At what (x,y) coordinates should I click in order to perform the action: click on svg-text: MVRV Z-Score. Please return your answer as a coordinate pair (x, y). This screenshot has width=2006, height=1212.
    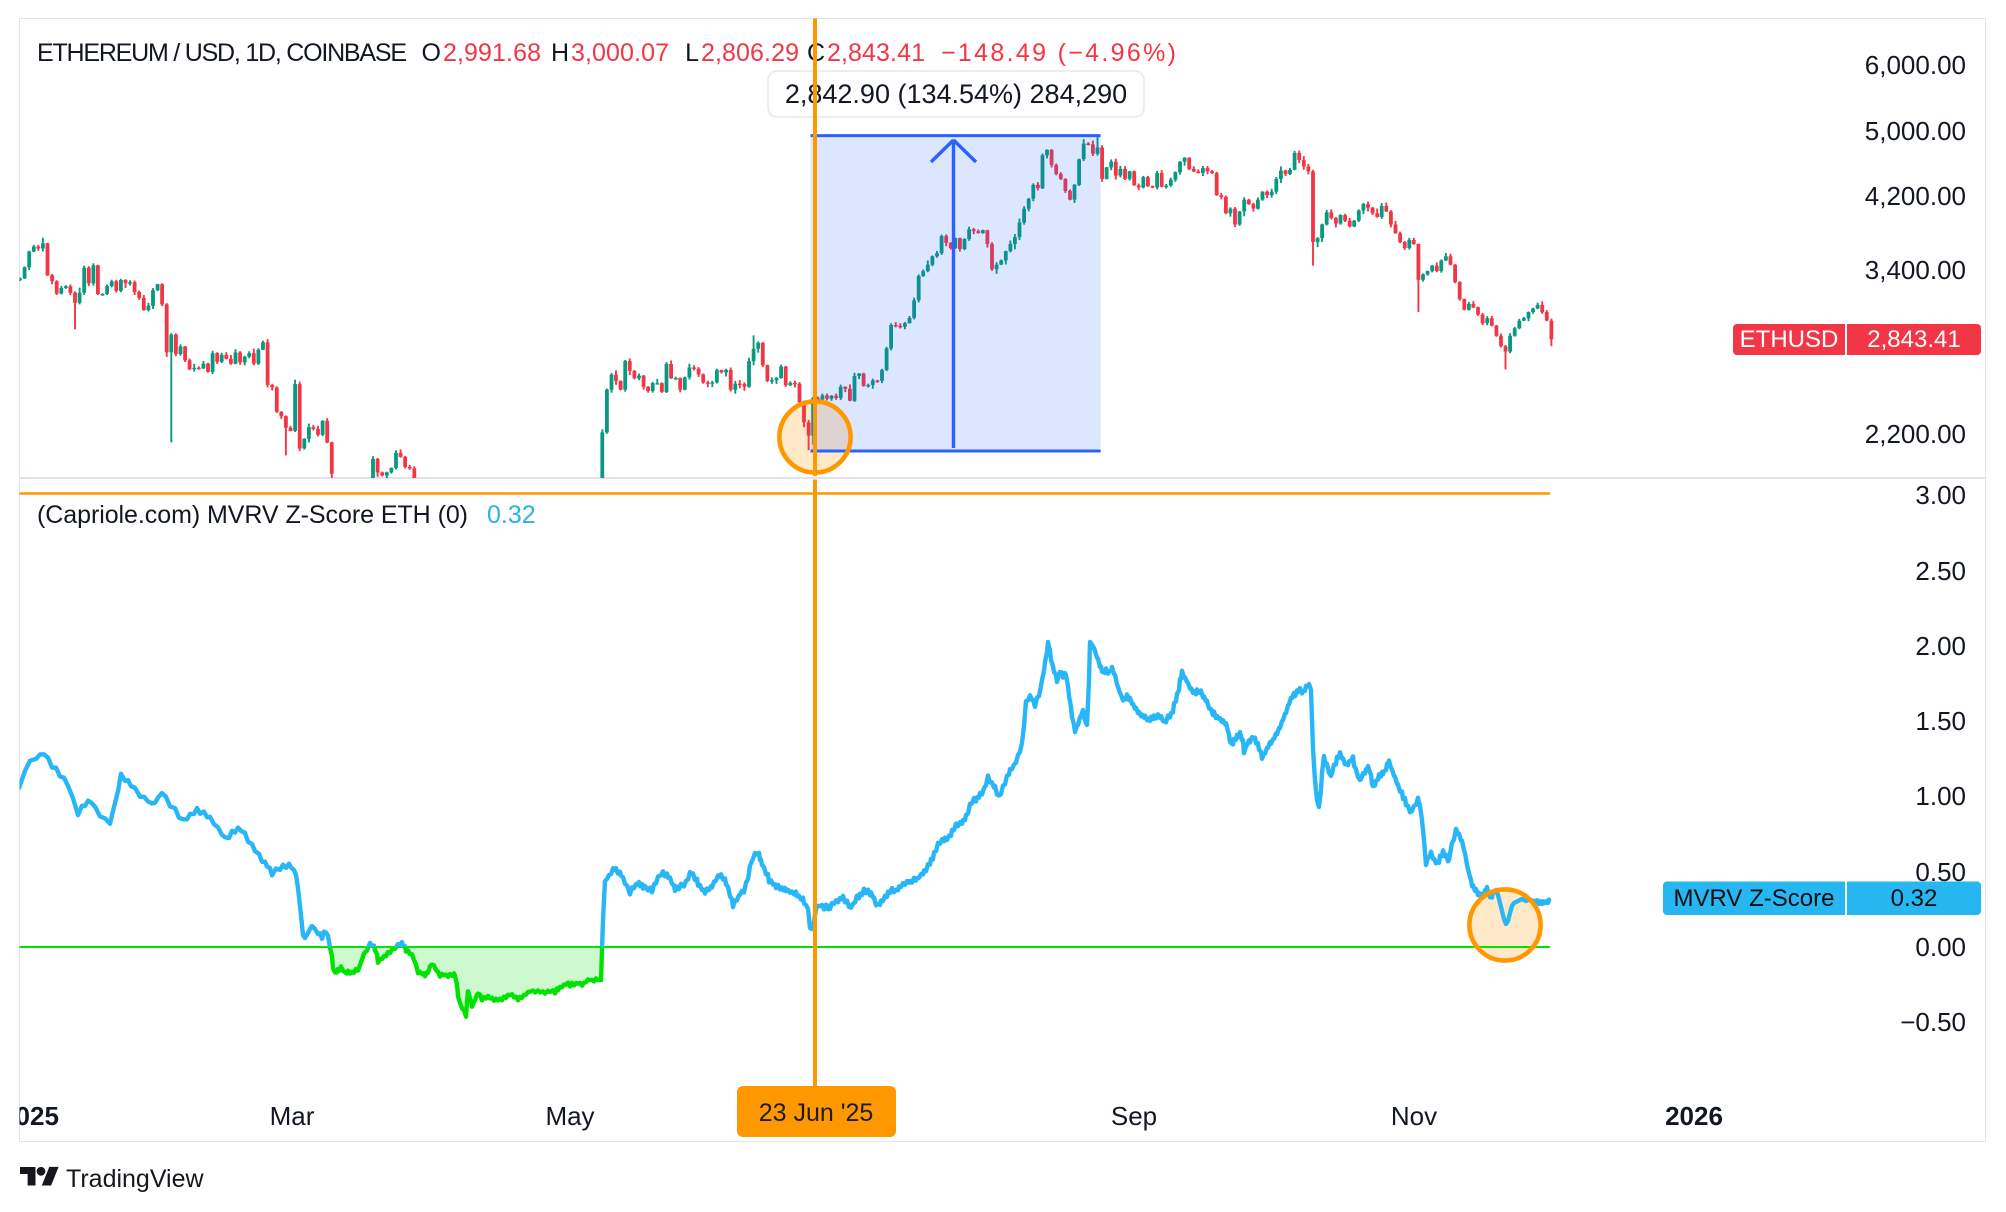
    Looking at the image, I should click on (1754, 898).